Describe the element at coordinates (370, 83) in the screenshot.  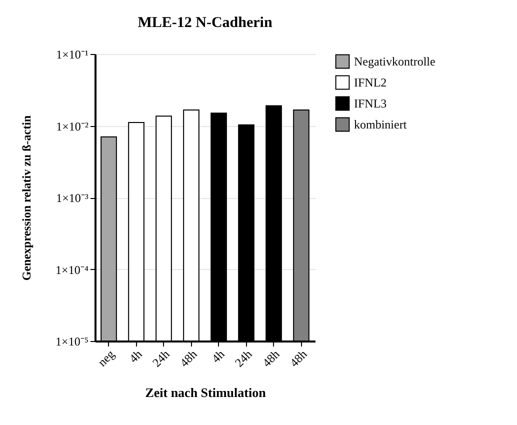
I see `legend-label: IFNL2` at that location.